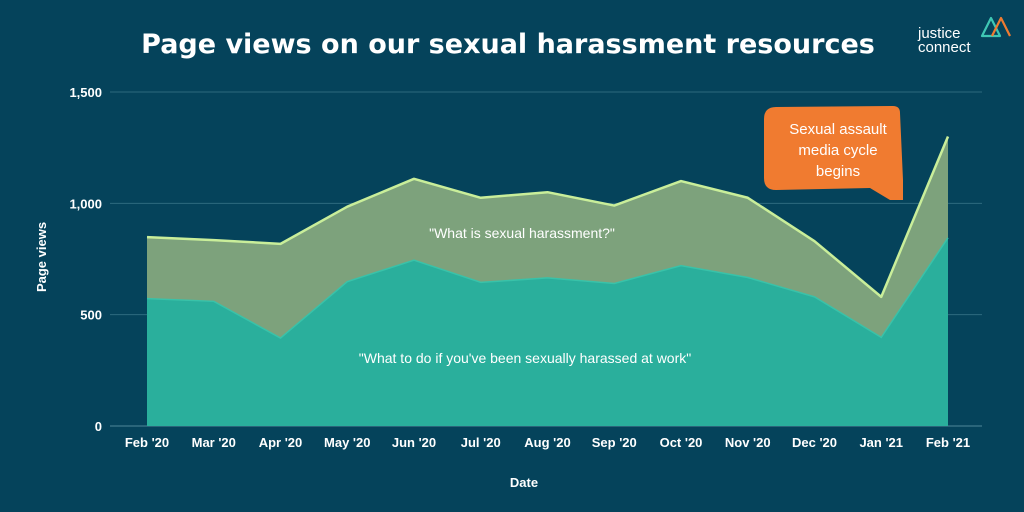 This screenshot has width=1024, height=512. What do you see at coordinates (214, 442) in the screenshot?
I see `x-tick-label: Mar '20` at bounding box center [214, 442].